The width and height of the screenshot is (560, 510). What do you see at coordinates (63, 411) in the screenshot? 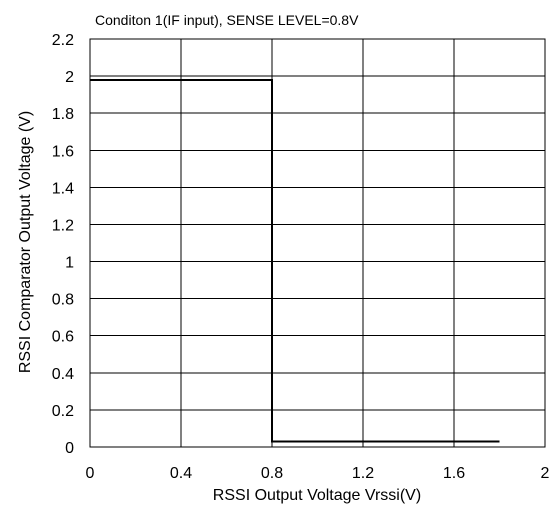
I see `y-tick-label: 0.2` at bounding box center [63, 411].